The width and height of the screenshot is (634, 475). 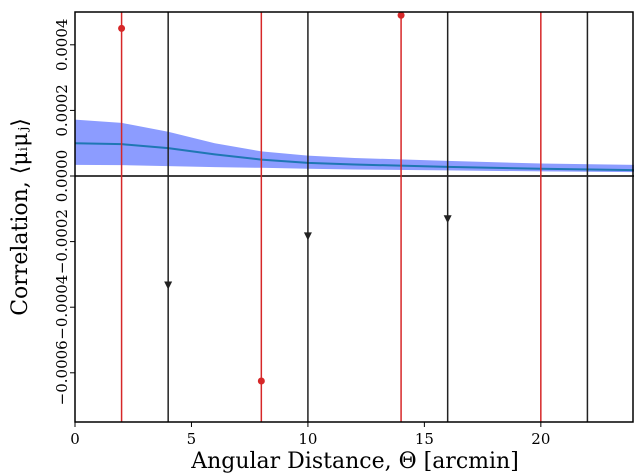 What do you see at coordinates (62, 176) in the screenshot?
I see `y-tick-label: 0.0000` at bounding box center [62, 176].